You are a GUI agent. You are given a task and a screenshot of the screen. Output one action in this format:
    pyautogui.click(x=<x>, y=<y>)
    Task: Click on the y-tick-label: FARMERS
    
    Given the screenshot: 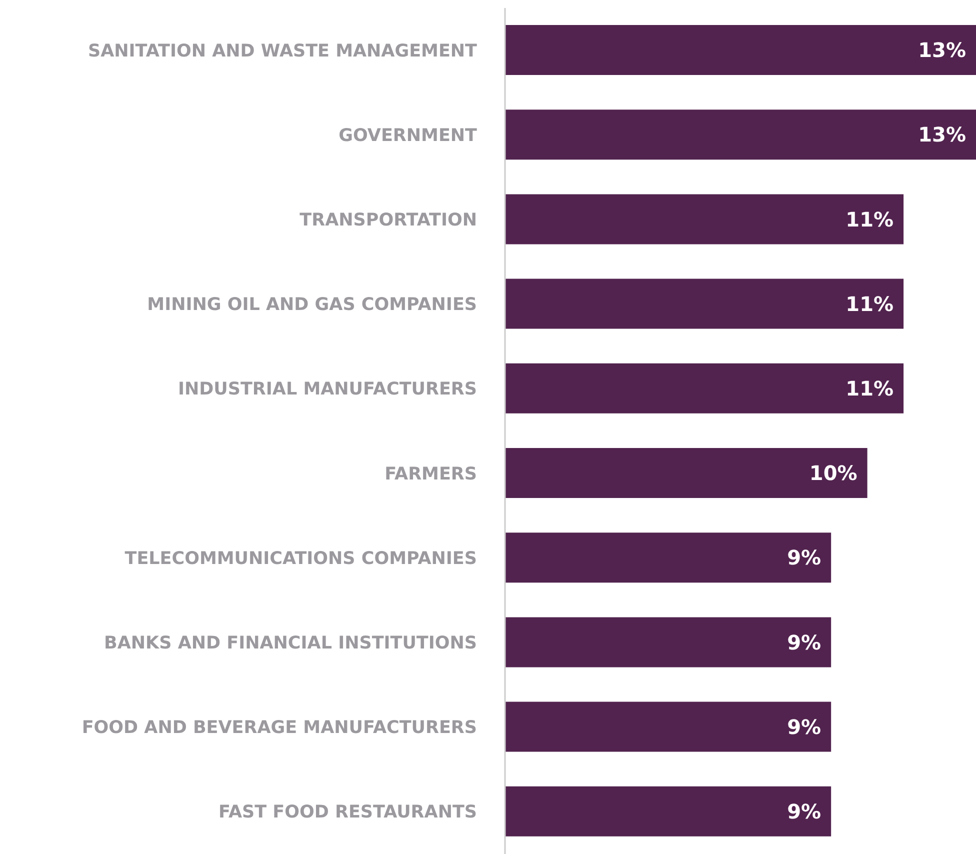 What is the action you would take?
    pyautogui.click(x=430, y=474)
    